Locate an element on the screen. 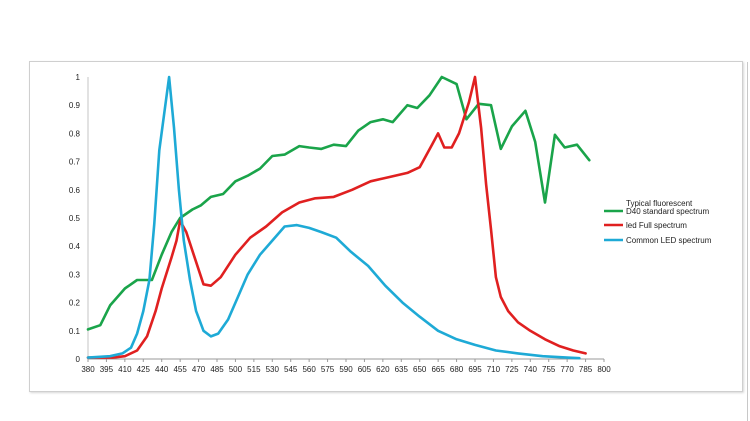  x-tick-label: 695 is located at coordinates (475, 369).